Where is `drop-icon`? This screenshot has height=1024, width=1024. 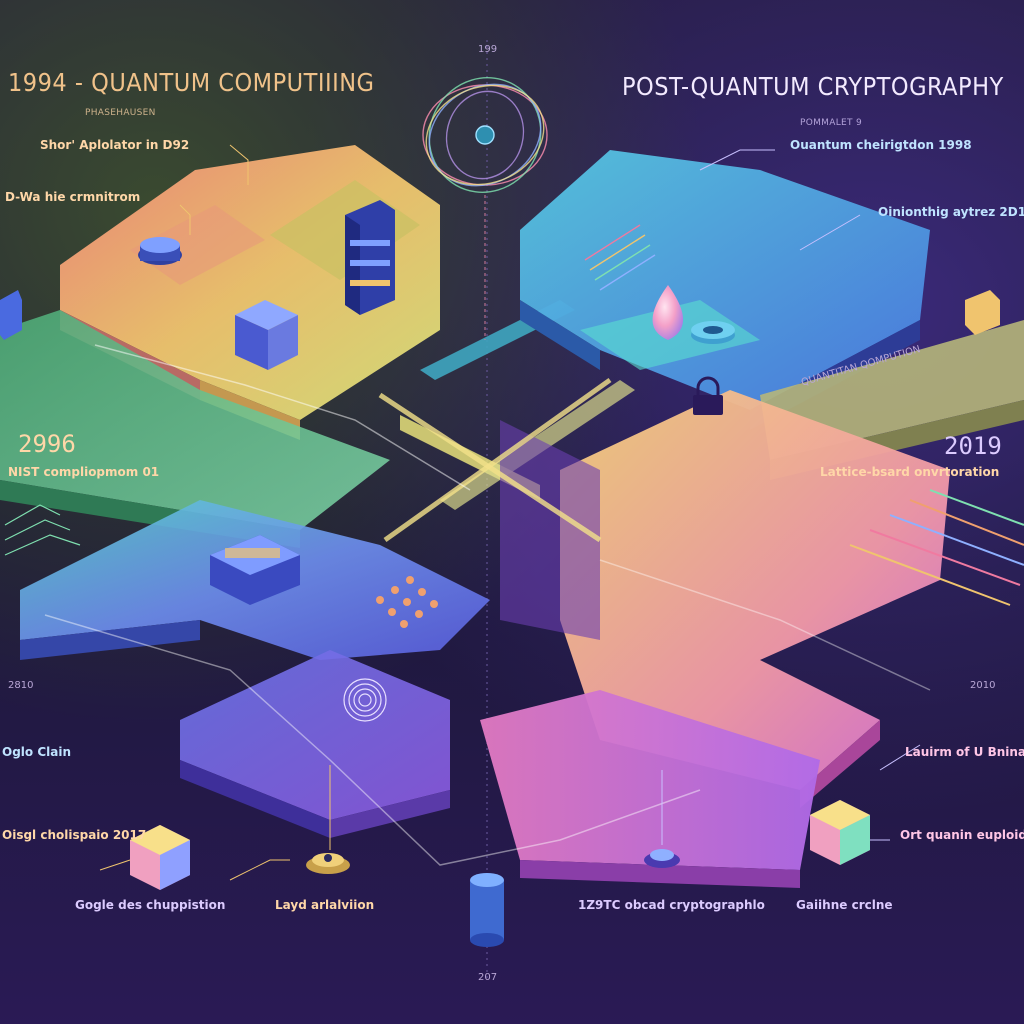
drop-icon is located at coordinates (668, 312).